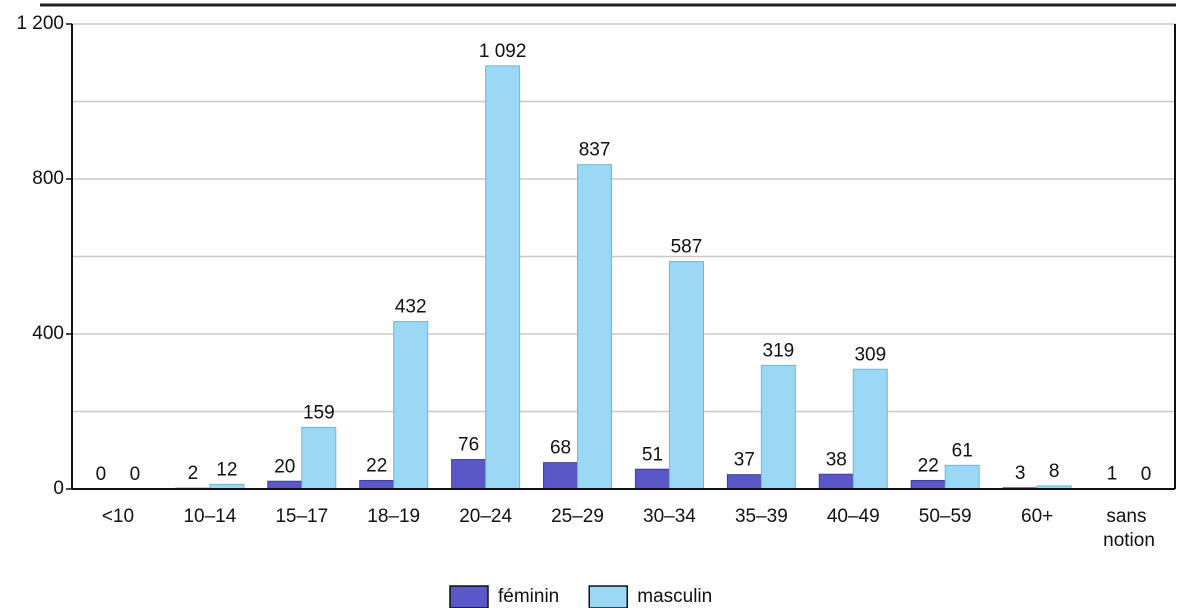 Image resolution: width=1187 pixels, height=608 pixels. What do you see at coordinates (577, 516) in the screenshot?
I see `x-tick-label: 25–29` at bounding box center [577, 516].